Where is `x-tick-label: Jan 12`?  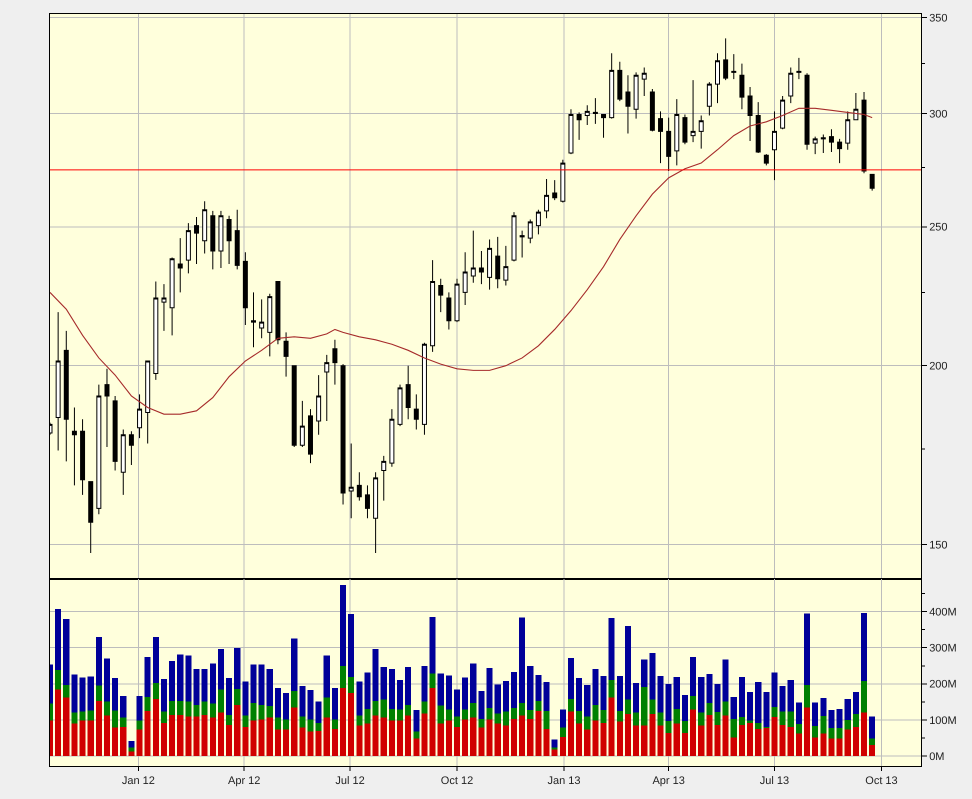 x-tick-label: Jan 12 is located at coordinates (138, 781).